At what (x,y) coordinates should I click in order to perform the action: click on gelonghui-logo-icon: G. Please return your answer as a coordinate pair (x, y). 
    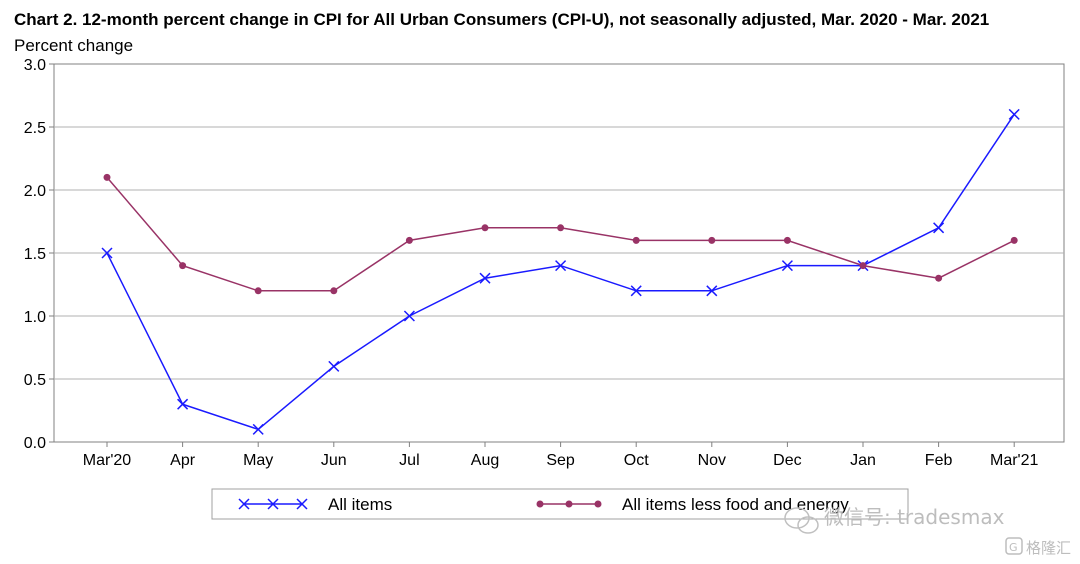
    Looking at the image, I should click on (1014, 546).